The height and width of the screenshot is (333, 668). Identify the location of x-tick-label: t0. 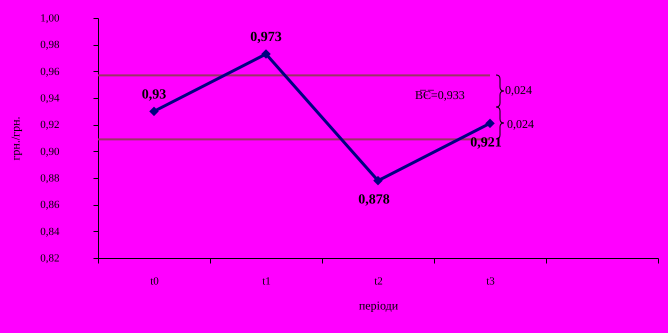
(155, 282).